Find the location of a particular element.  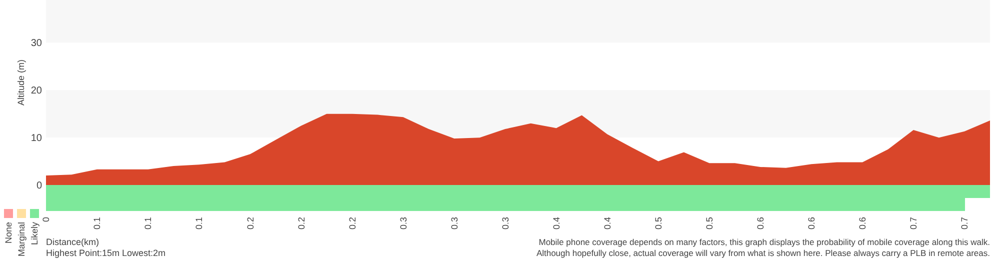

text: Likely is located at coordinates (35, 234).